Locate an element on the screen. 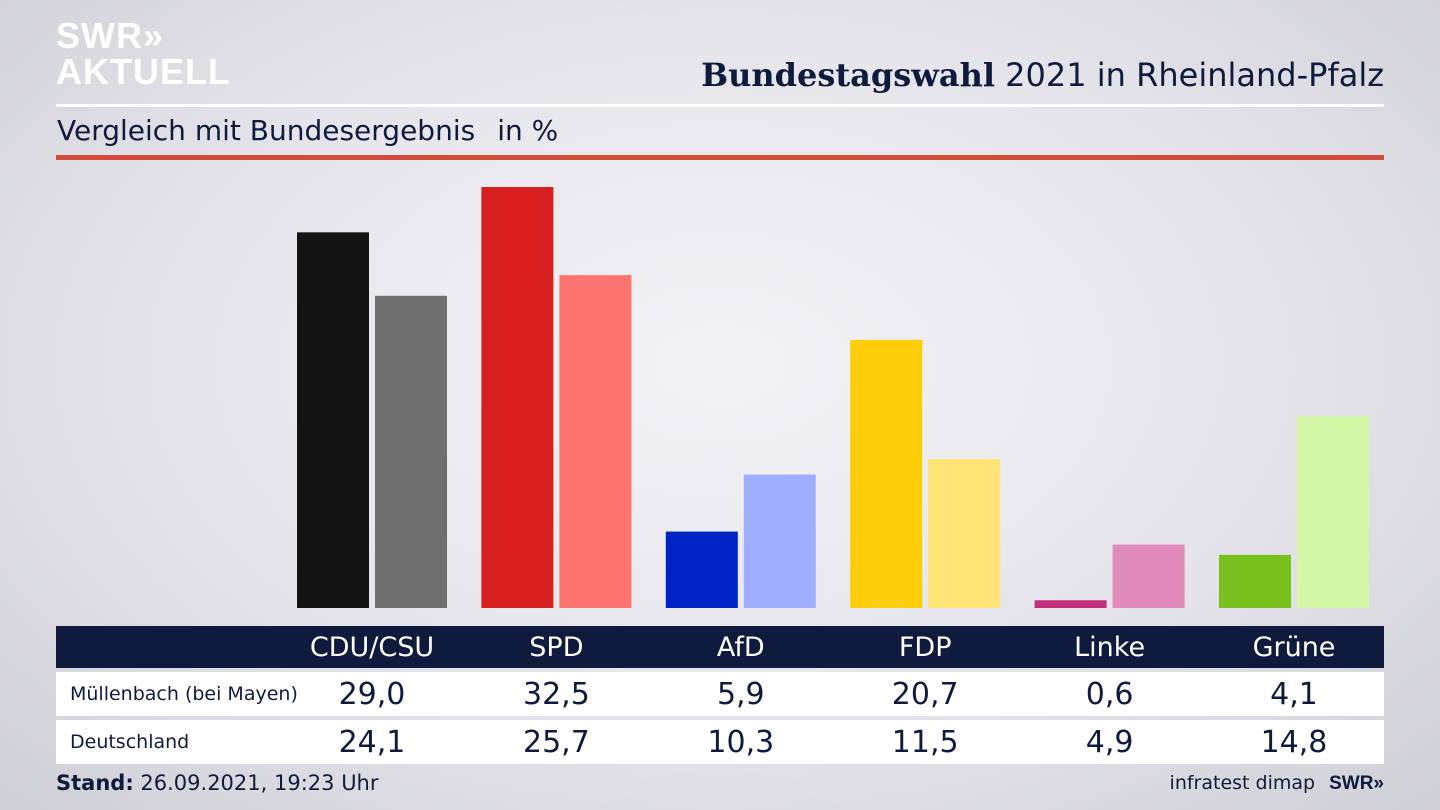 The height and width of the screenshot is (810, 1440). value-fdp-deutschland: 11,5 is located at coordinates (925, 742).